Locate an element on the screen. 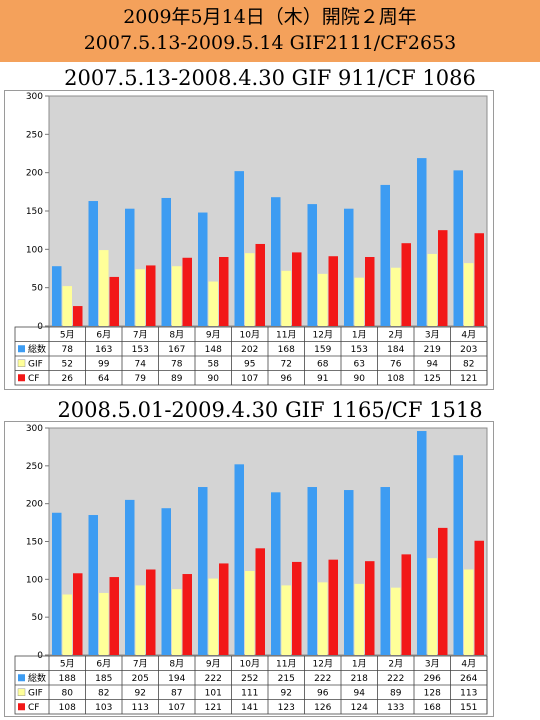 This screenshot has height=720, width=540. chart1-data-value: 91 is located at coordinates (322, 379).